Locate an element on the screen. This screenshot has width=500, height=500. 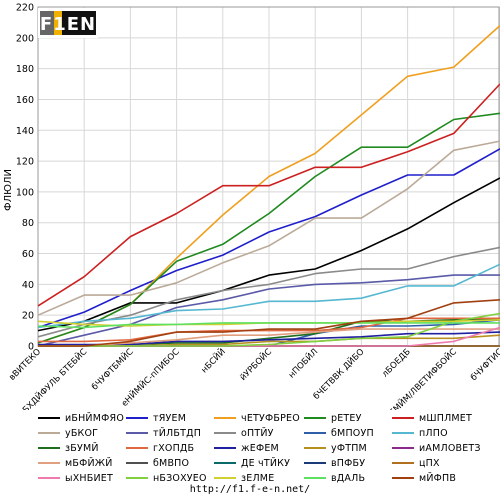
legend-label: ыХНБИЕТ is located at coordinates (89, 478).